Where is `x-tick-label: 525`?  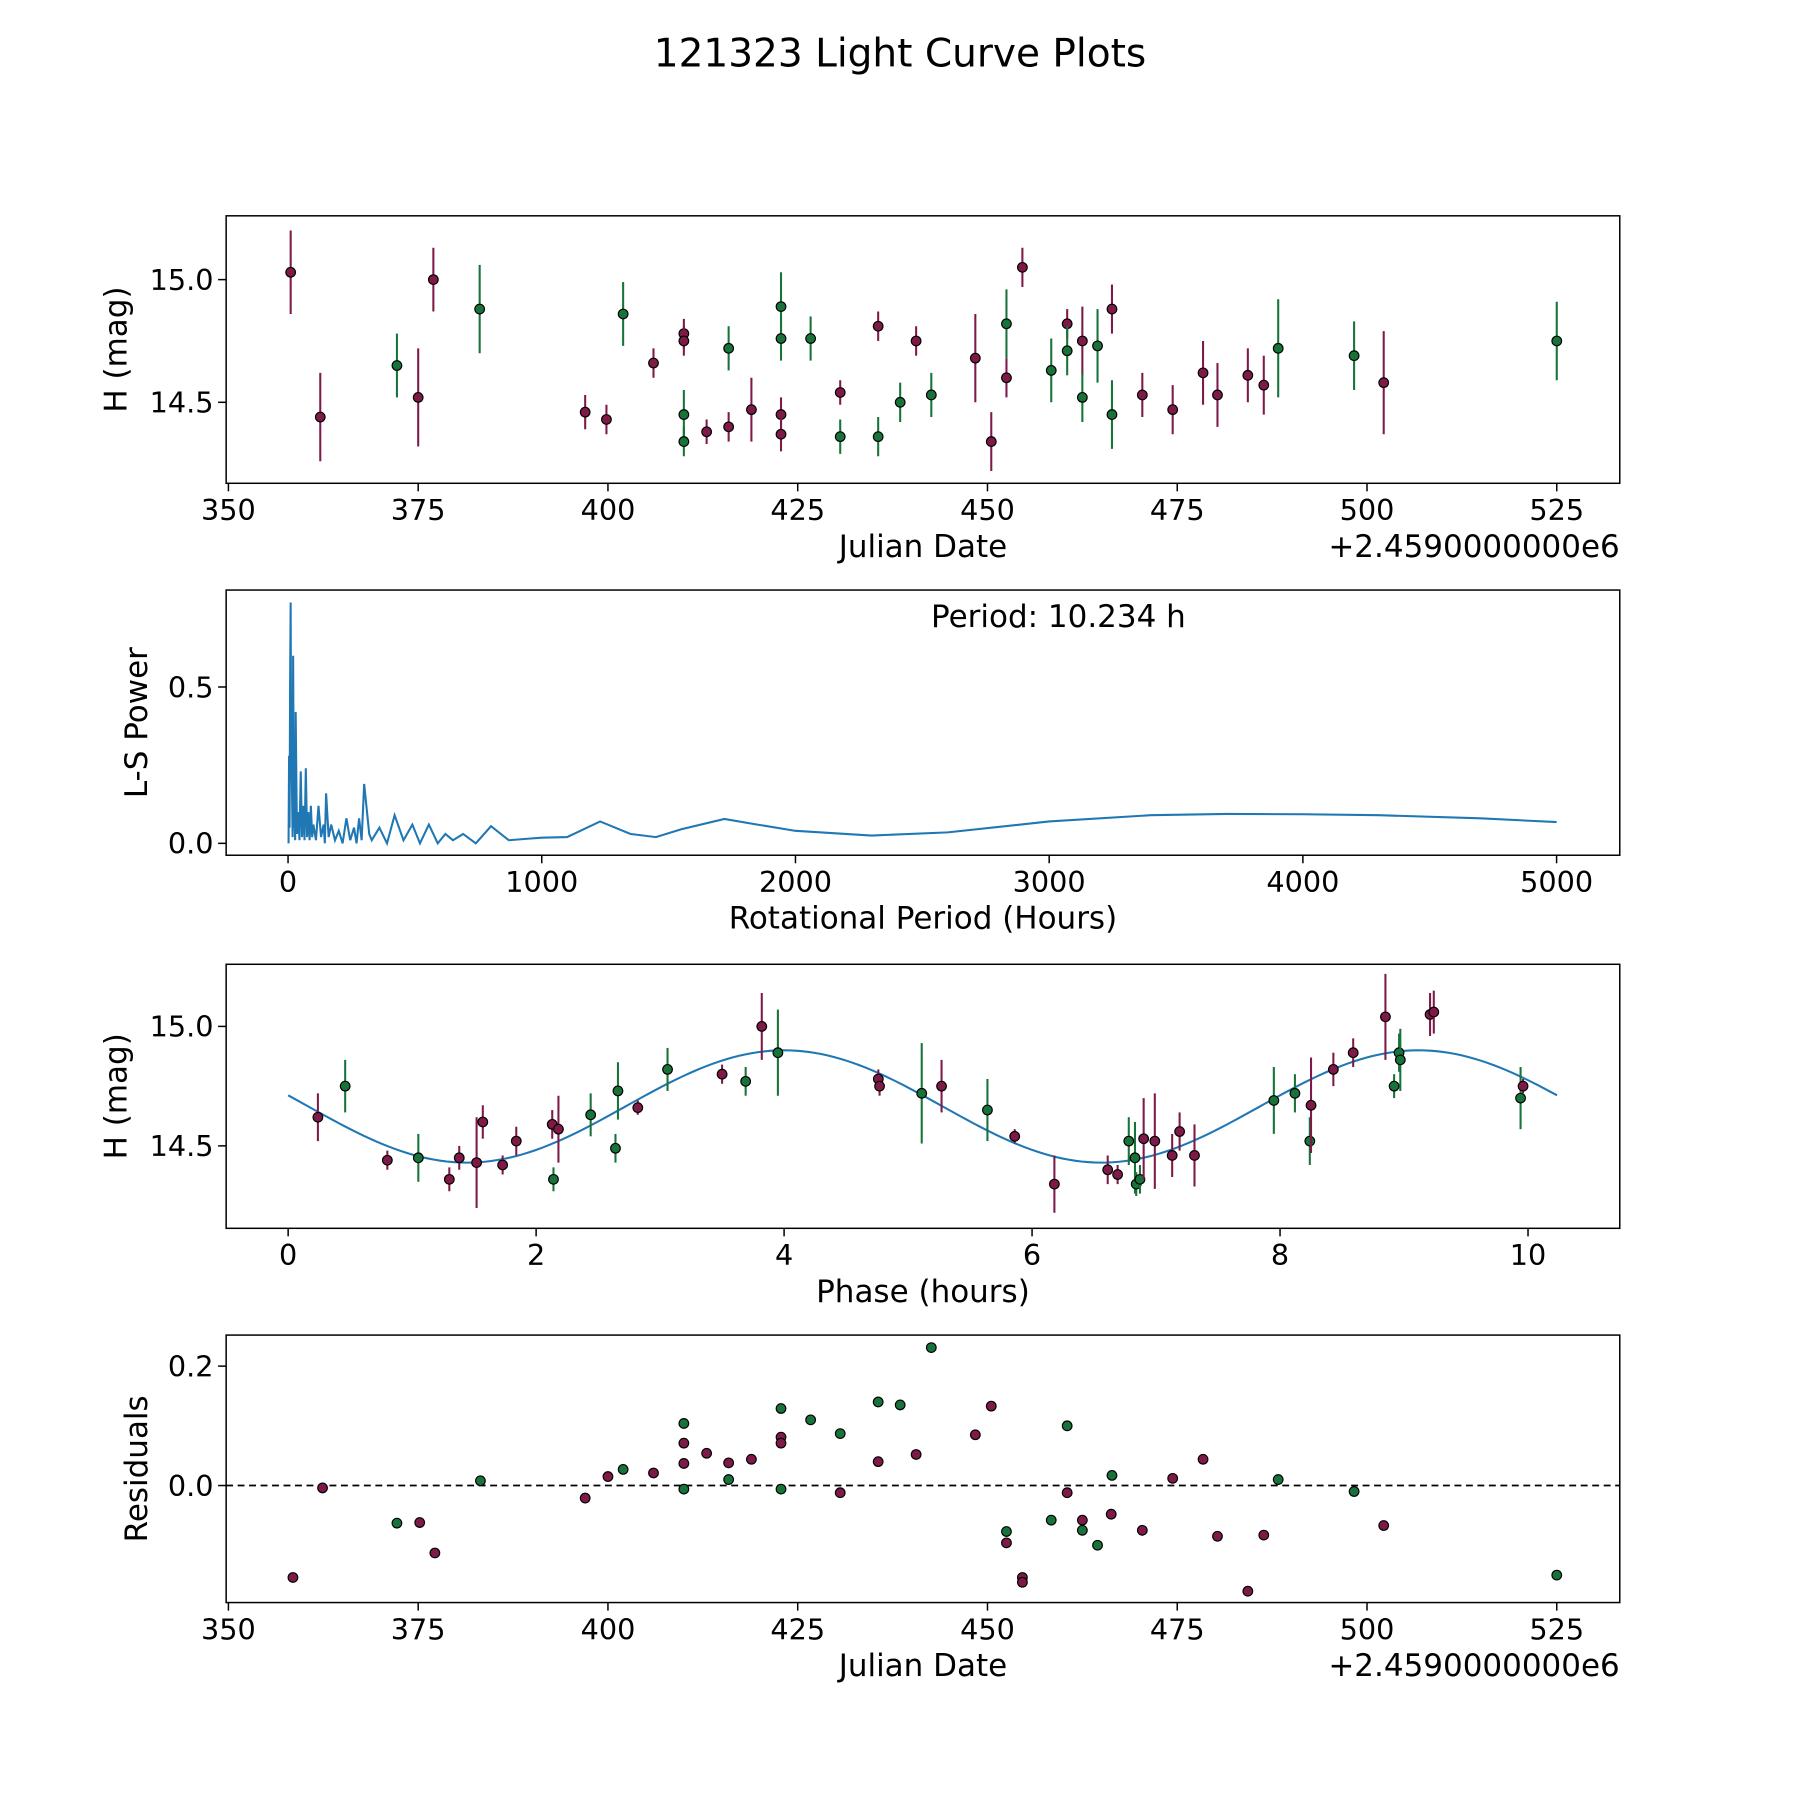
x-tick-label: 525 is located at coordinates (1556, 510).